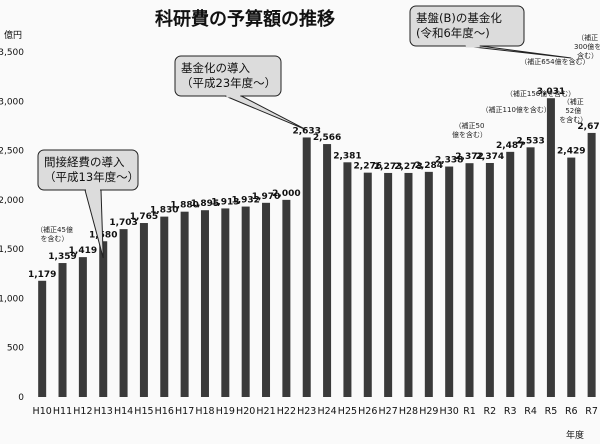 The width and height of the screenshot is (600, 444). What do you see at coordinates (449, 411) in the screenshot?
I see `x-tick-label: H30` at bounding box center [449, 411].